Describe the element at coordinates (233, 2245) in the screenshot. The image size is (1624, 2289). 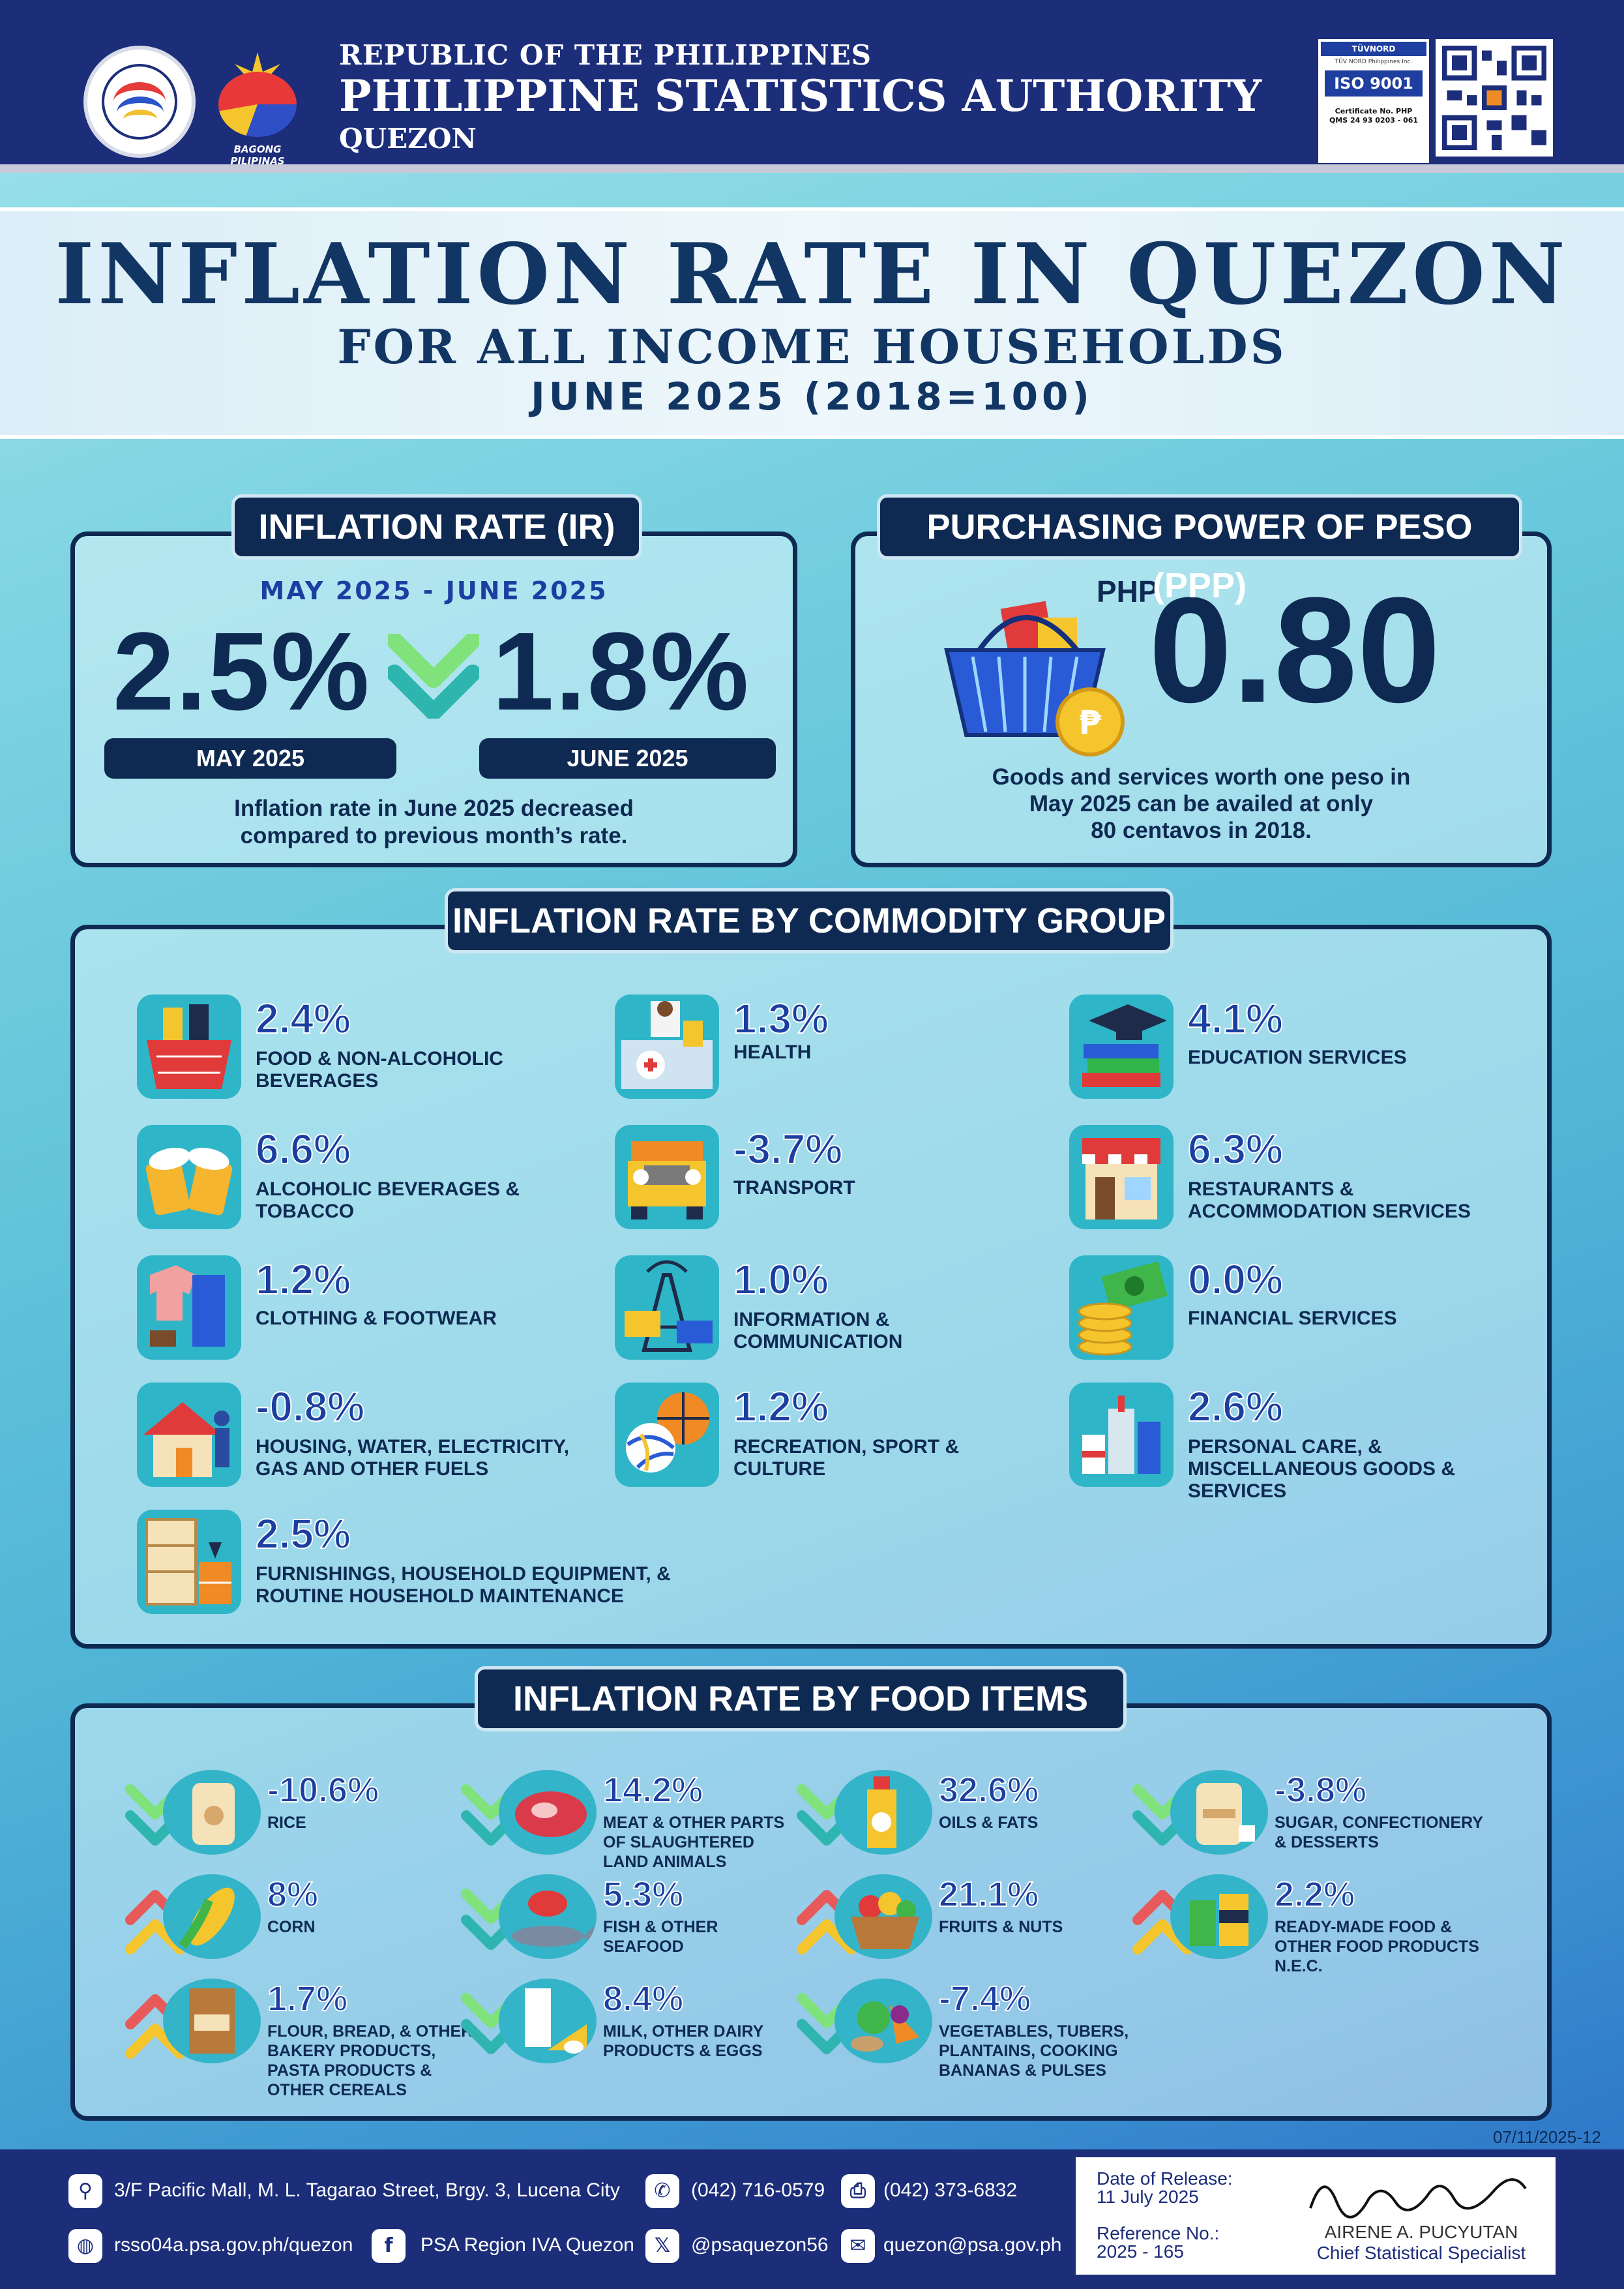
I see `footer-website: rsso04a.psa.gov.ph/quezon` at that location.